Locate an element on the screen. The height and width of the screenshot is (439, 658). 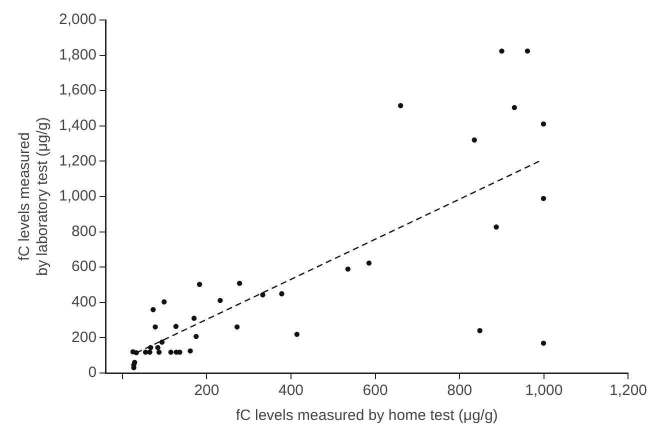
x-tick-label: 1,000 is located at coordinates (544, 391).